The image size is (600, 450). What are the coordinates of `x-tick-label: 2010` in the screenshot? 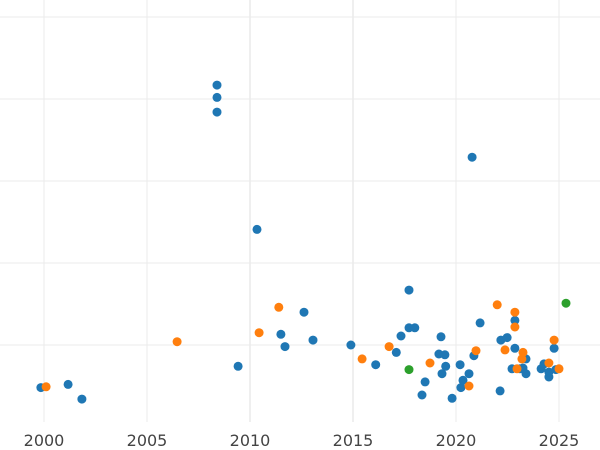 It's located at (250, 440).